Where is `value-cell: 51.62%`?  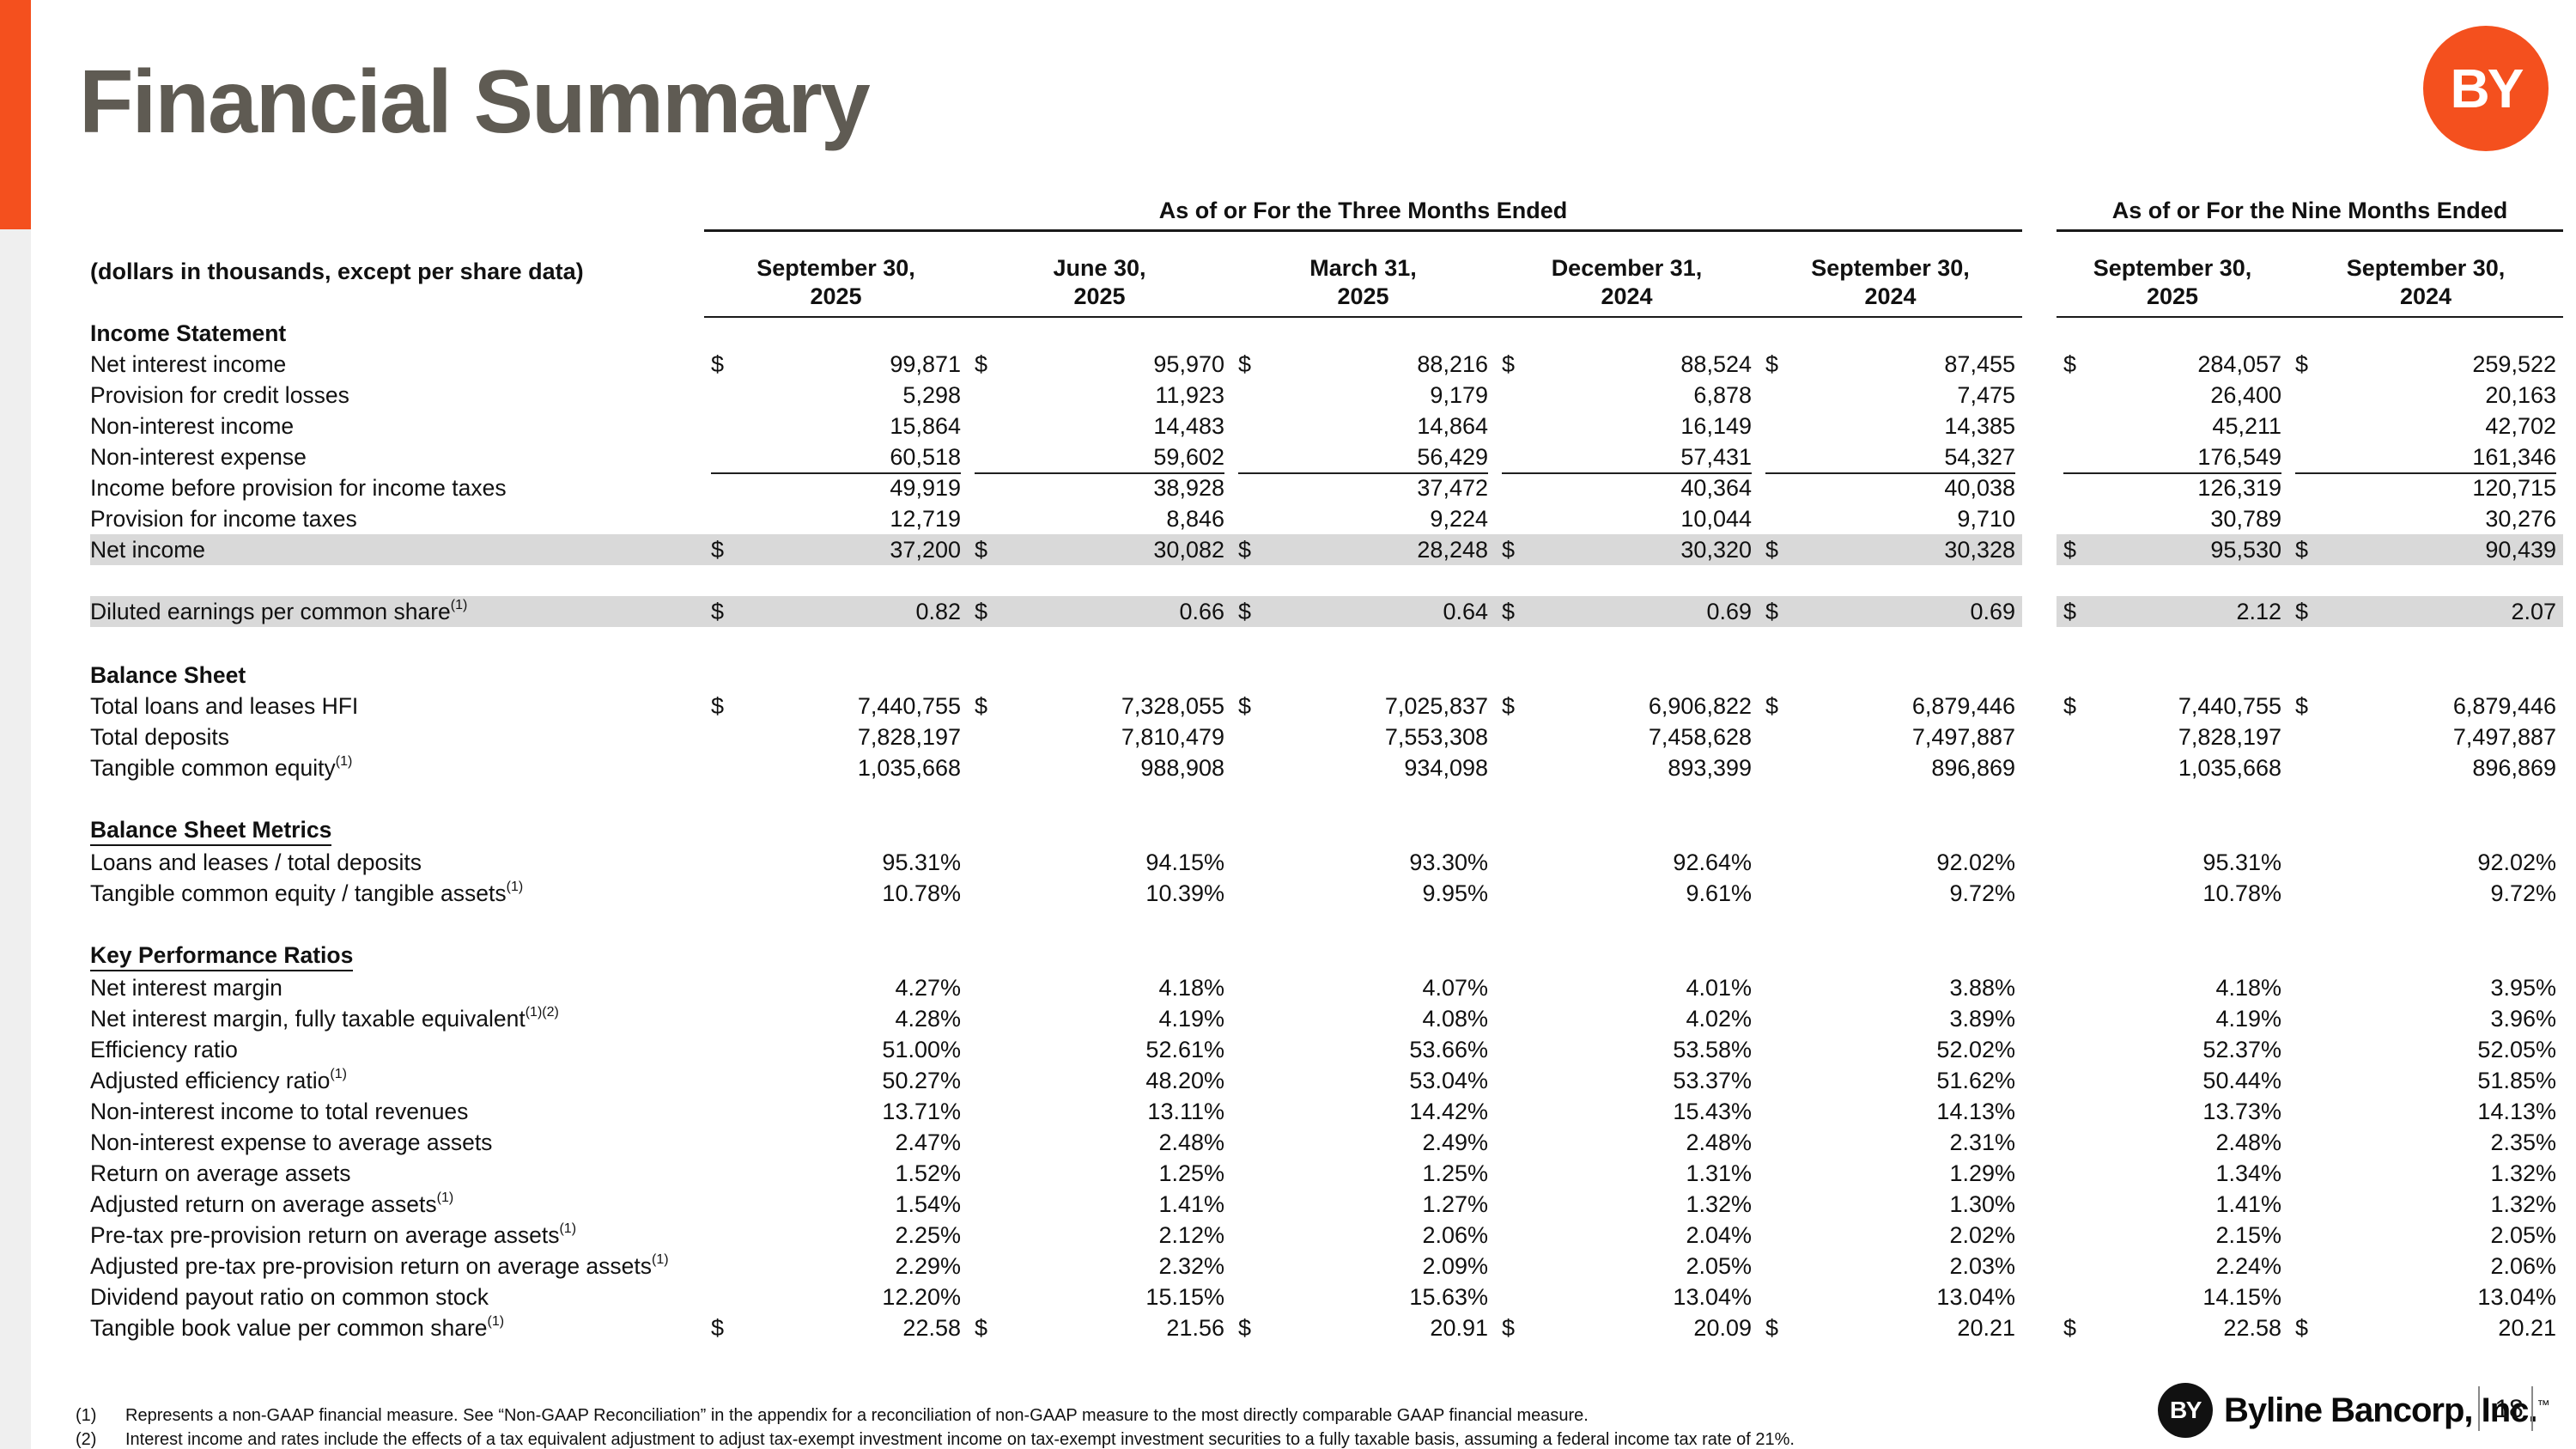 value-cell: 51.62% is located at coordinates (1890, 1080).